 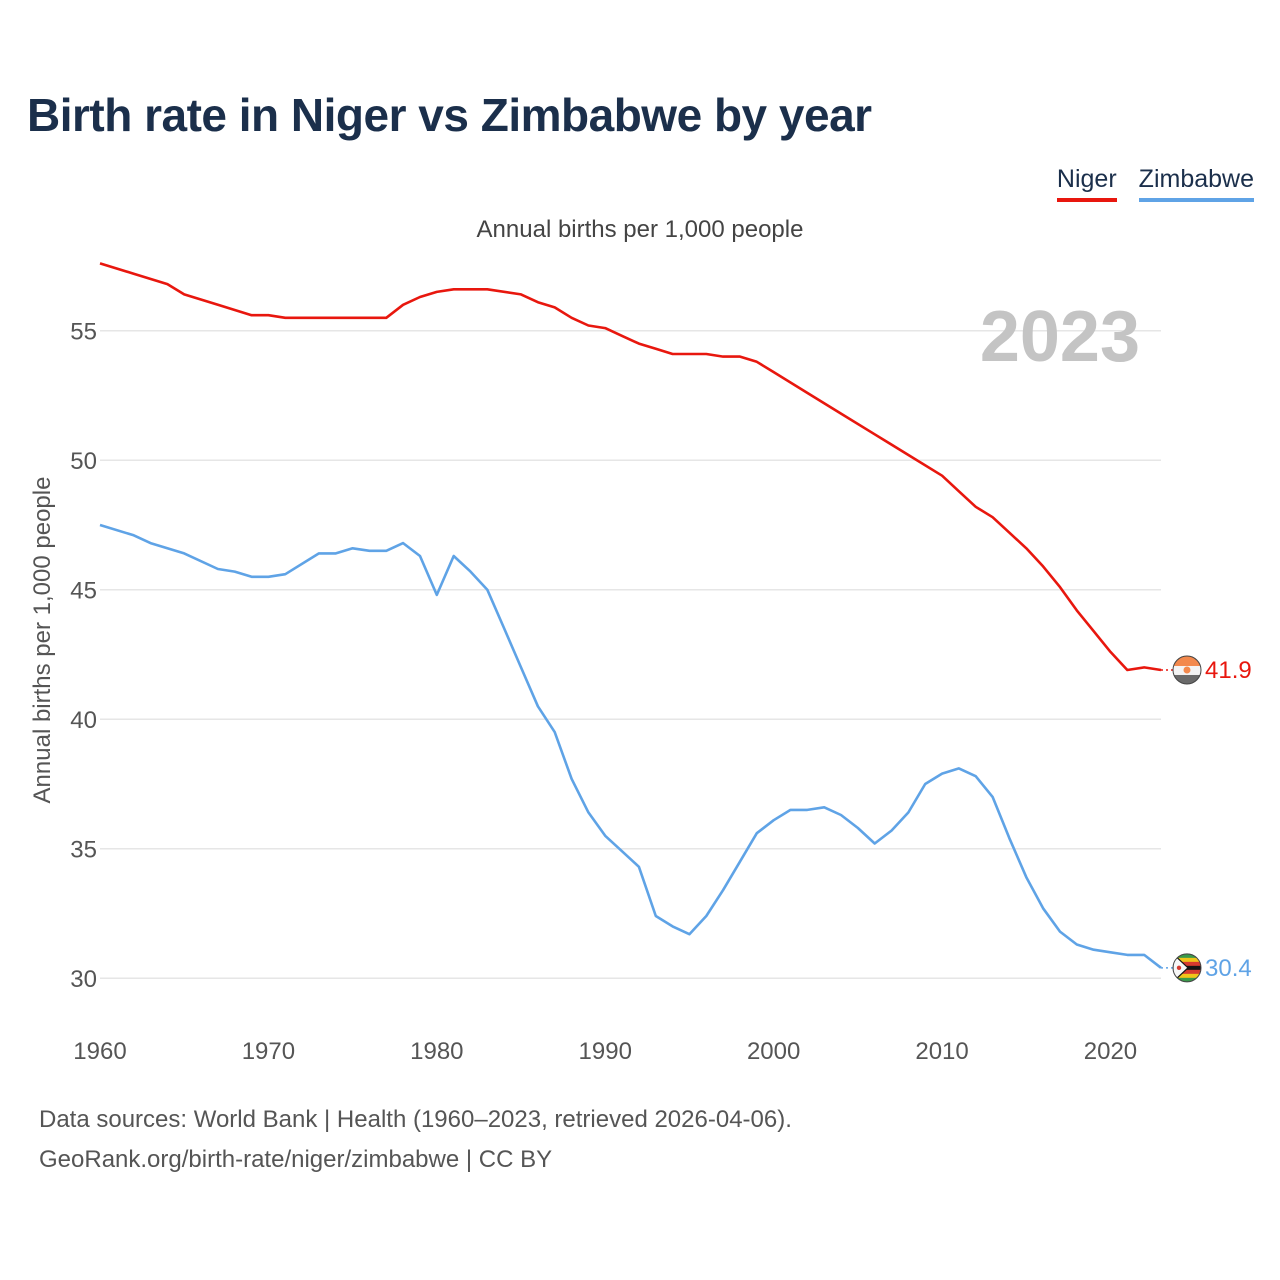 I want to click on chart-subtitle: Annual births per 1,000 people, so click(x=640, y=229).